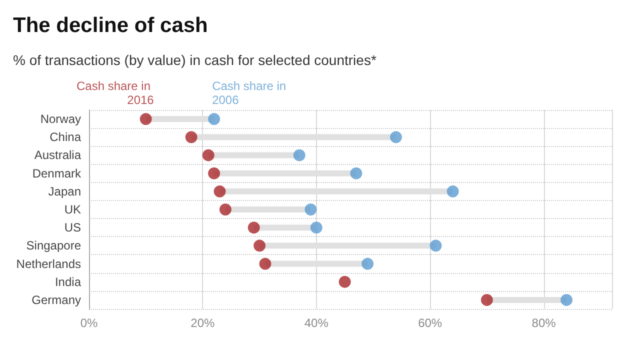 The height and width of the screenshot is (343, 630). What do you see at coordinates (203, 323) in the screenshot?
I see `x-tick-label: 20%` at bounding box center [203, 323].